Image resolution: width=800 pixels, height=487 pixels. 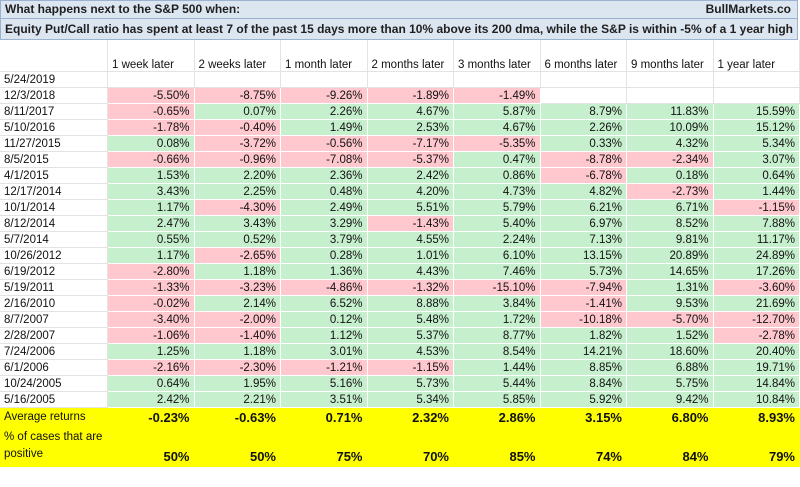 I want to click on return-cell: 5.92%, so click(x=584, y=400).